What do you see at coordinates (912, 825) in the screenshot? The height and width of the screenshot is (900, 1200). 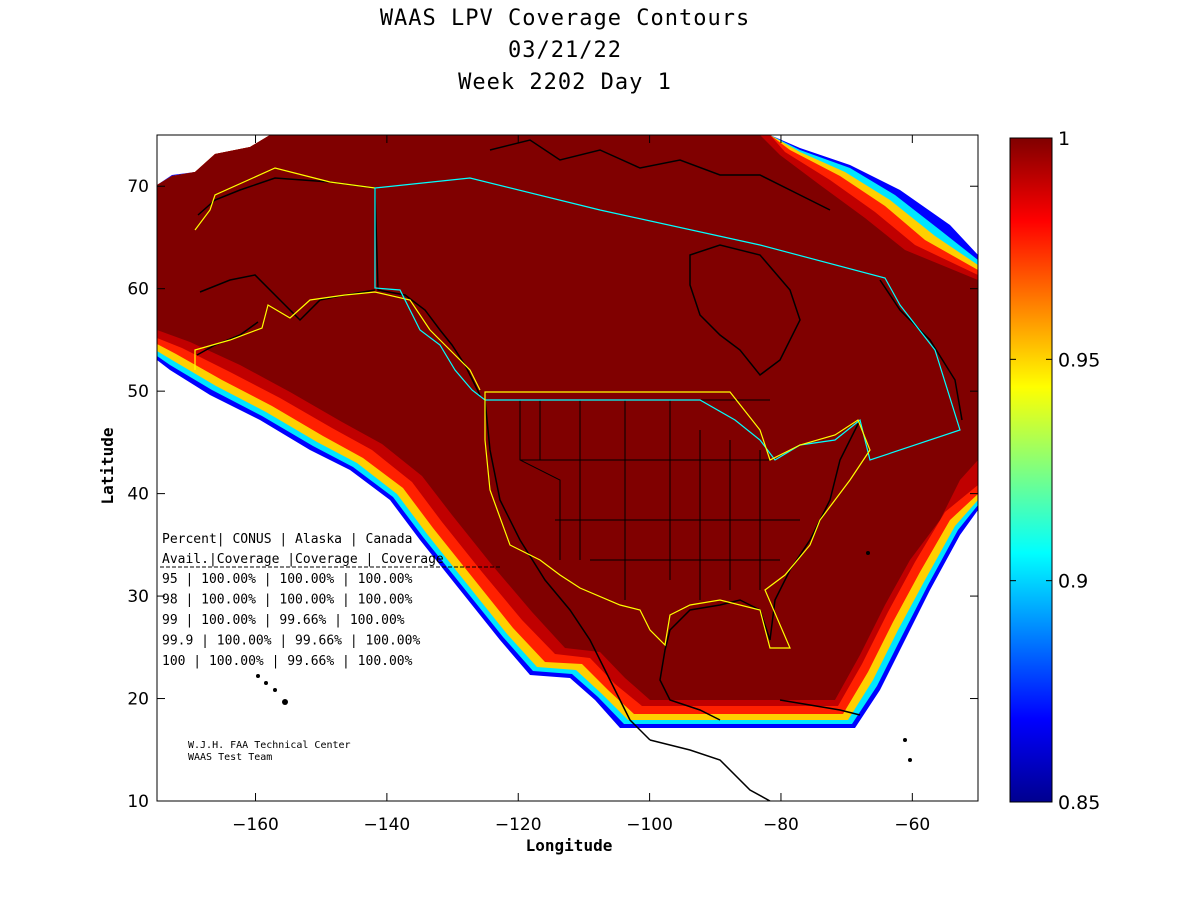 I see `x-tick-label: −60` at bounding box center [912, 825].